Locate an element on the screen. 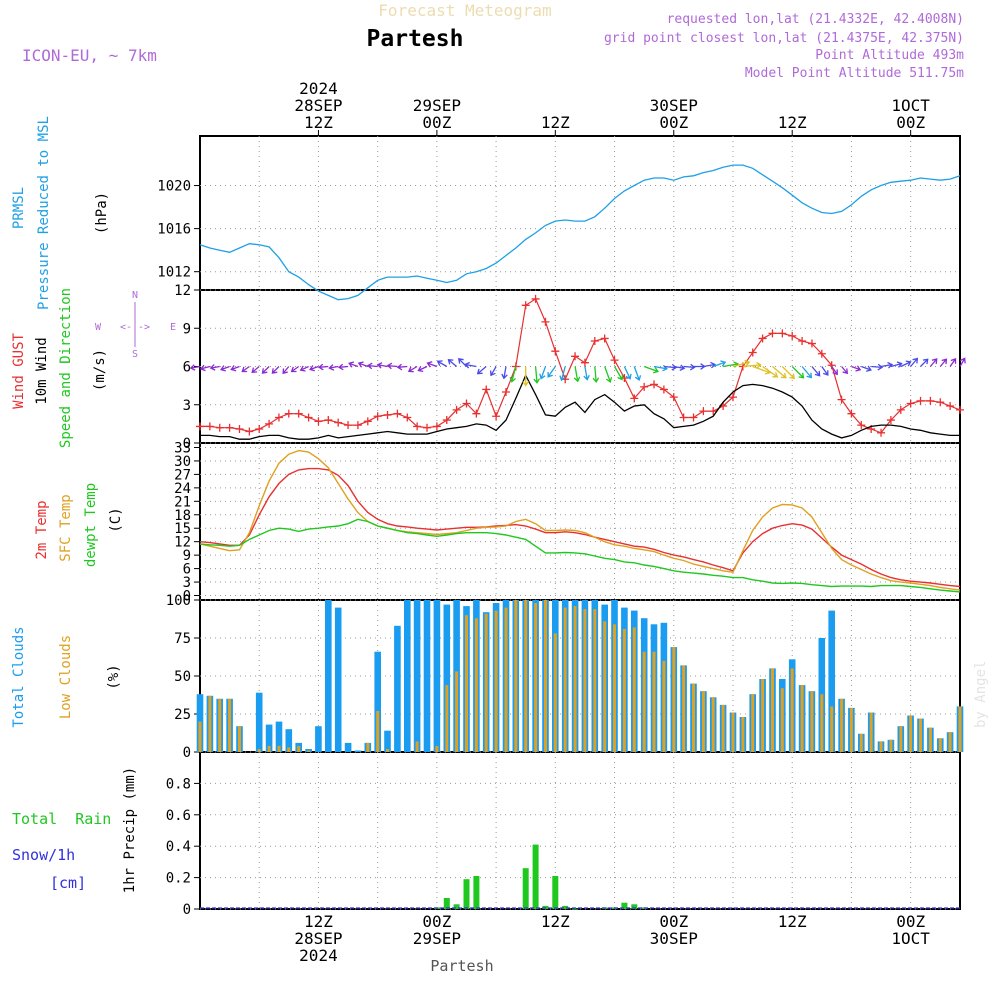 Image resolution: width=1000 pixels, height=1000 pixels. temp-label-2m: 2m Temp is located at coordinates (42, 529).